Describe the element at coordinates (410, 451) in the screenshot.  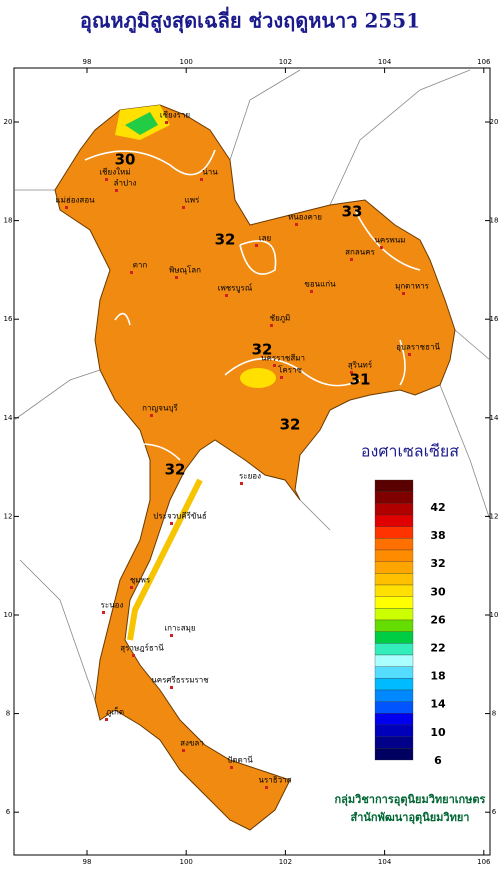
I see `legend-title: องศาเซลเซียส` at that location.